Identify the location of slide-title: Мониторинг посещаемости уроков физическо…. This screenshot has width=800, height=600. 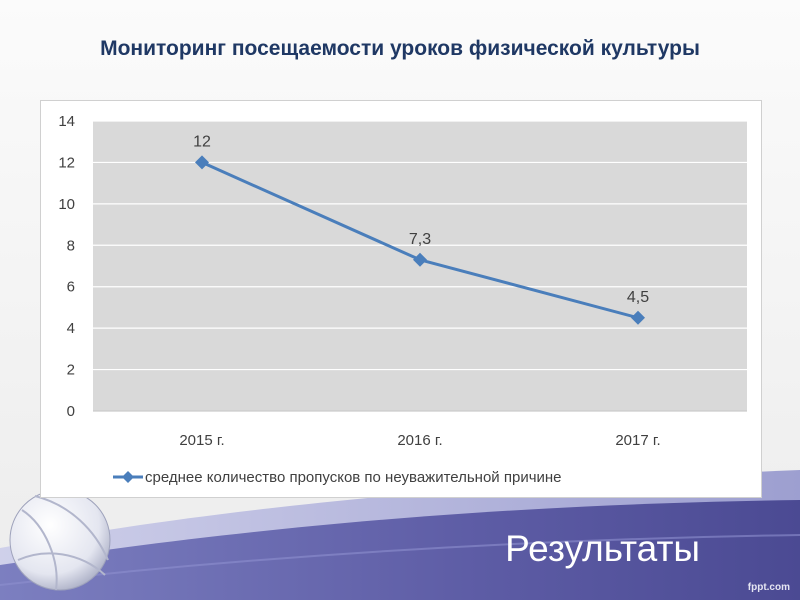
(400, 48).